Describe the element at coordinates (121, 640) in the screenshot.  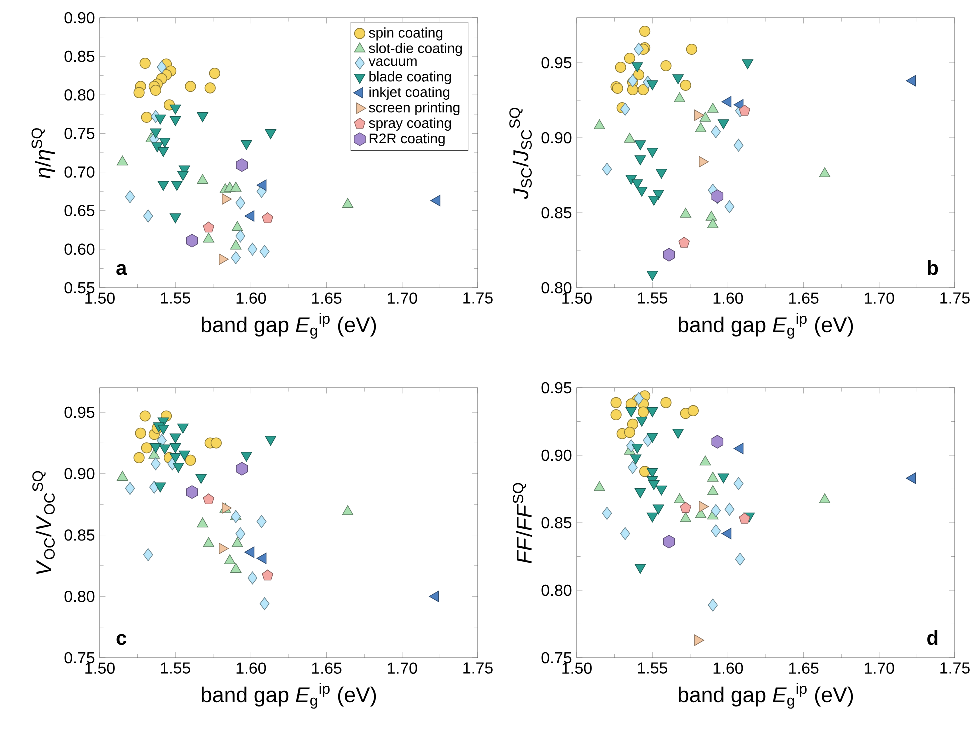
I see `annotation: c` at that location.